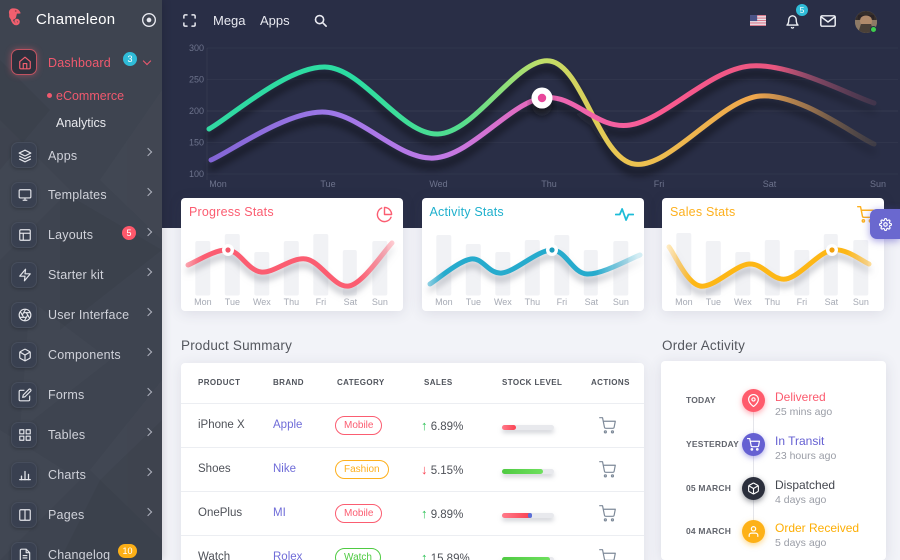 The height and width of the screenshot is (560, 900). Describe the element at coordinates (196, 80) in the screenshot. I see `svg-text: 250` at that location.